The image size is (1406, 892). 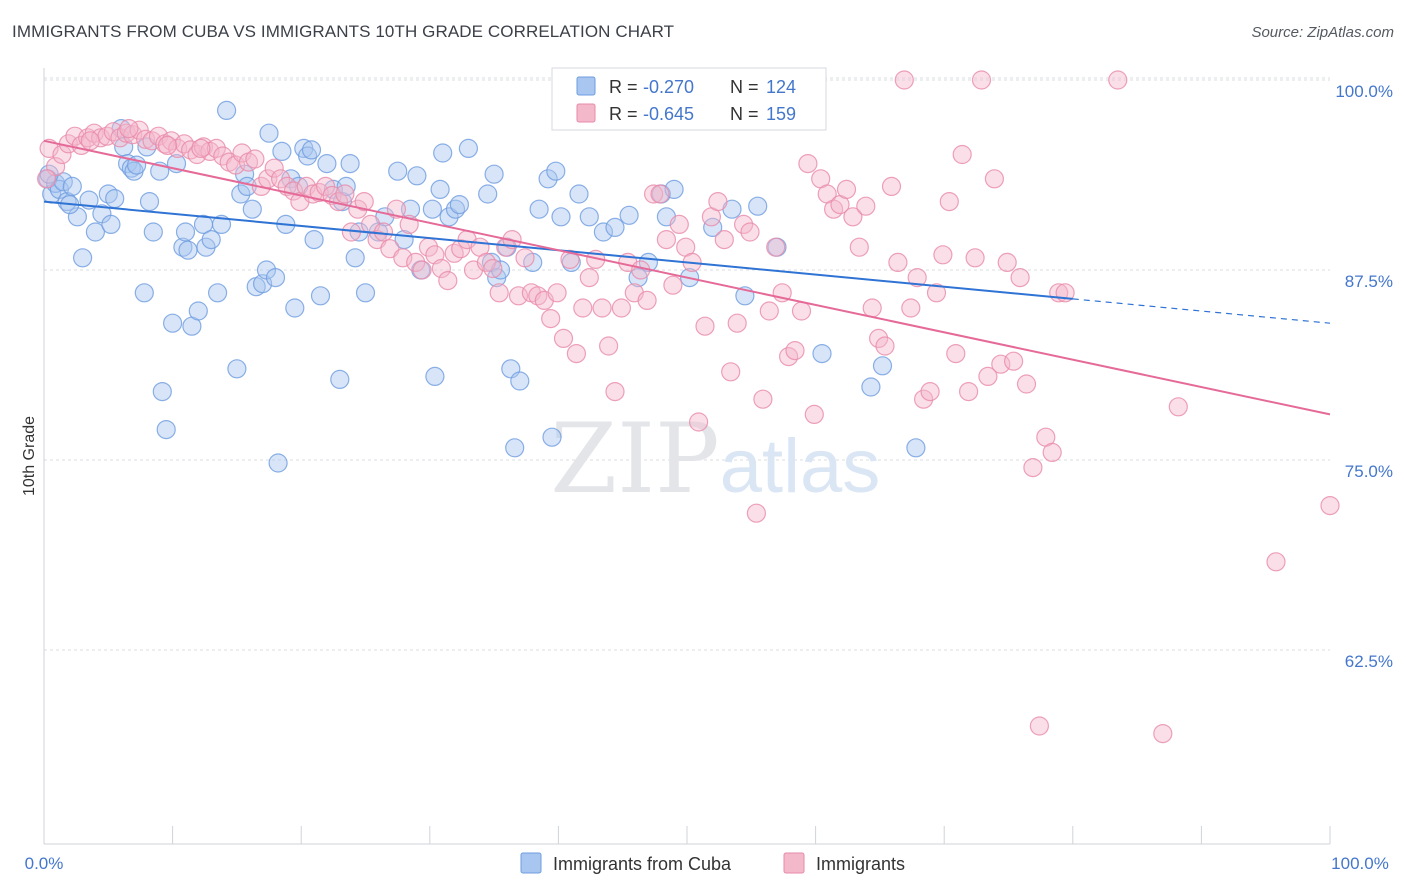 What do you see at coordinates (634, 459) in the screenshot?
I see `watermark-zip: ZIP` at bounding box center [634, 459].